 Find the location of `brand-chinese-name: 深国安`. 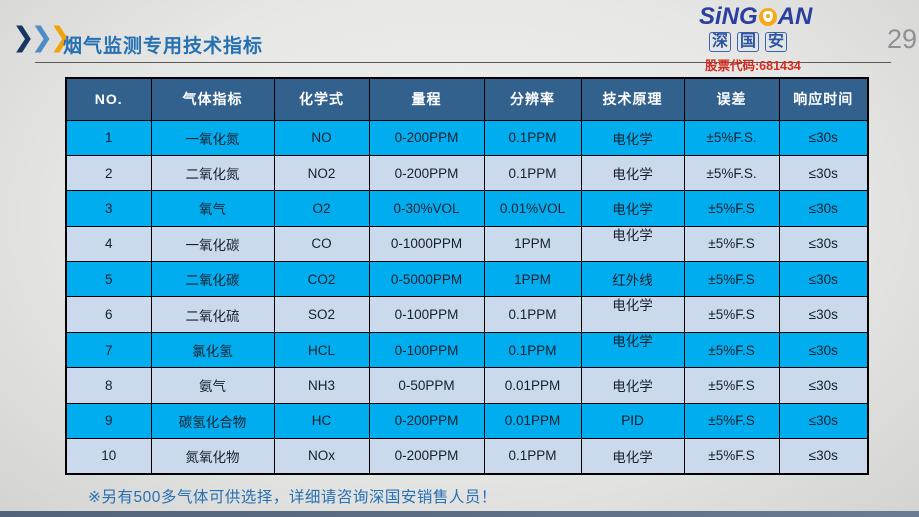

brand-chinese-name: 深国安 is located at coordinates (791, 42).